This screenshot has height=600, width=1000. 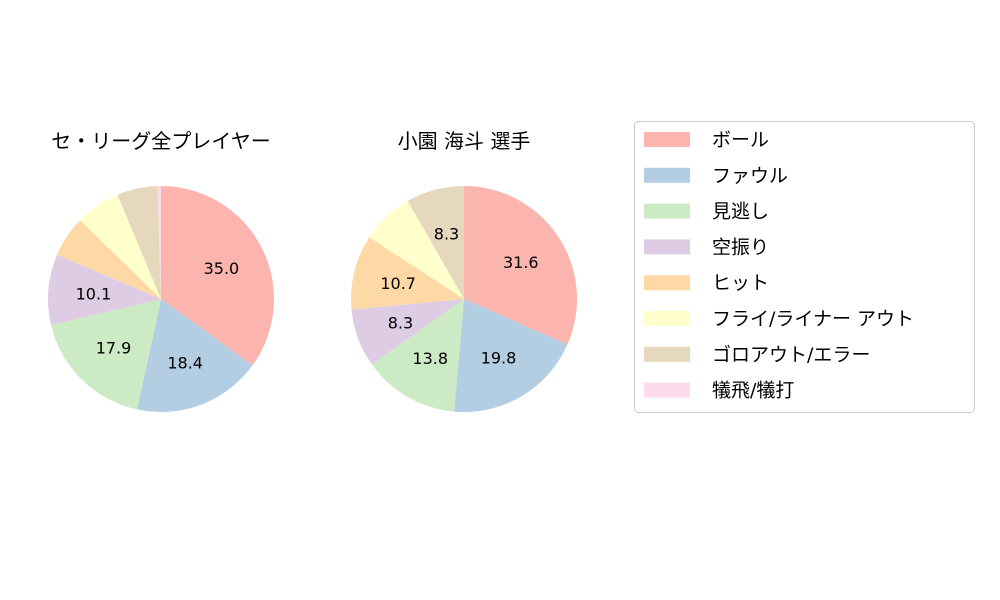 What do you see at coordinates (94, 293) in the screenshot?
I see `data-label: 10.1` at bounding box center [94, 293].